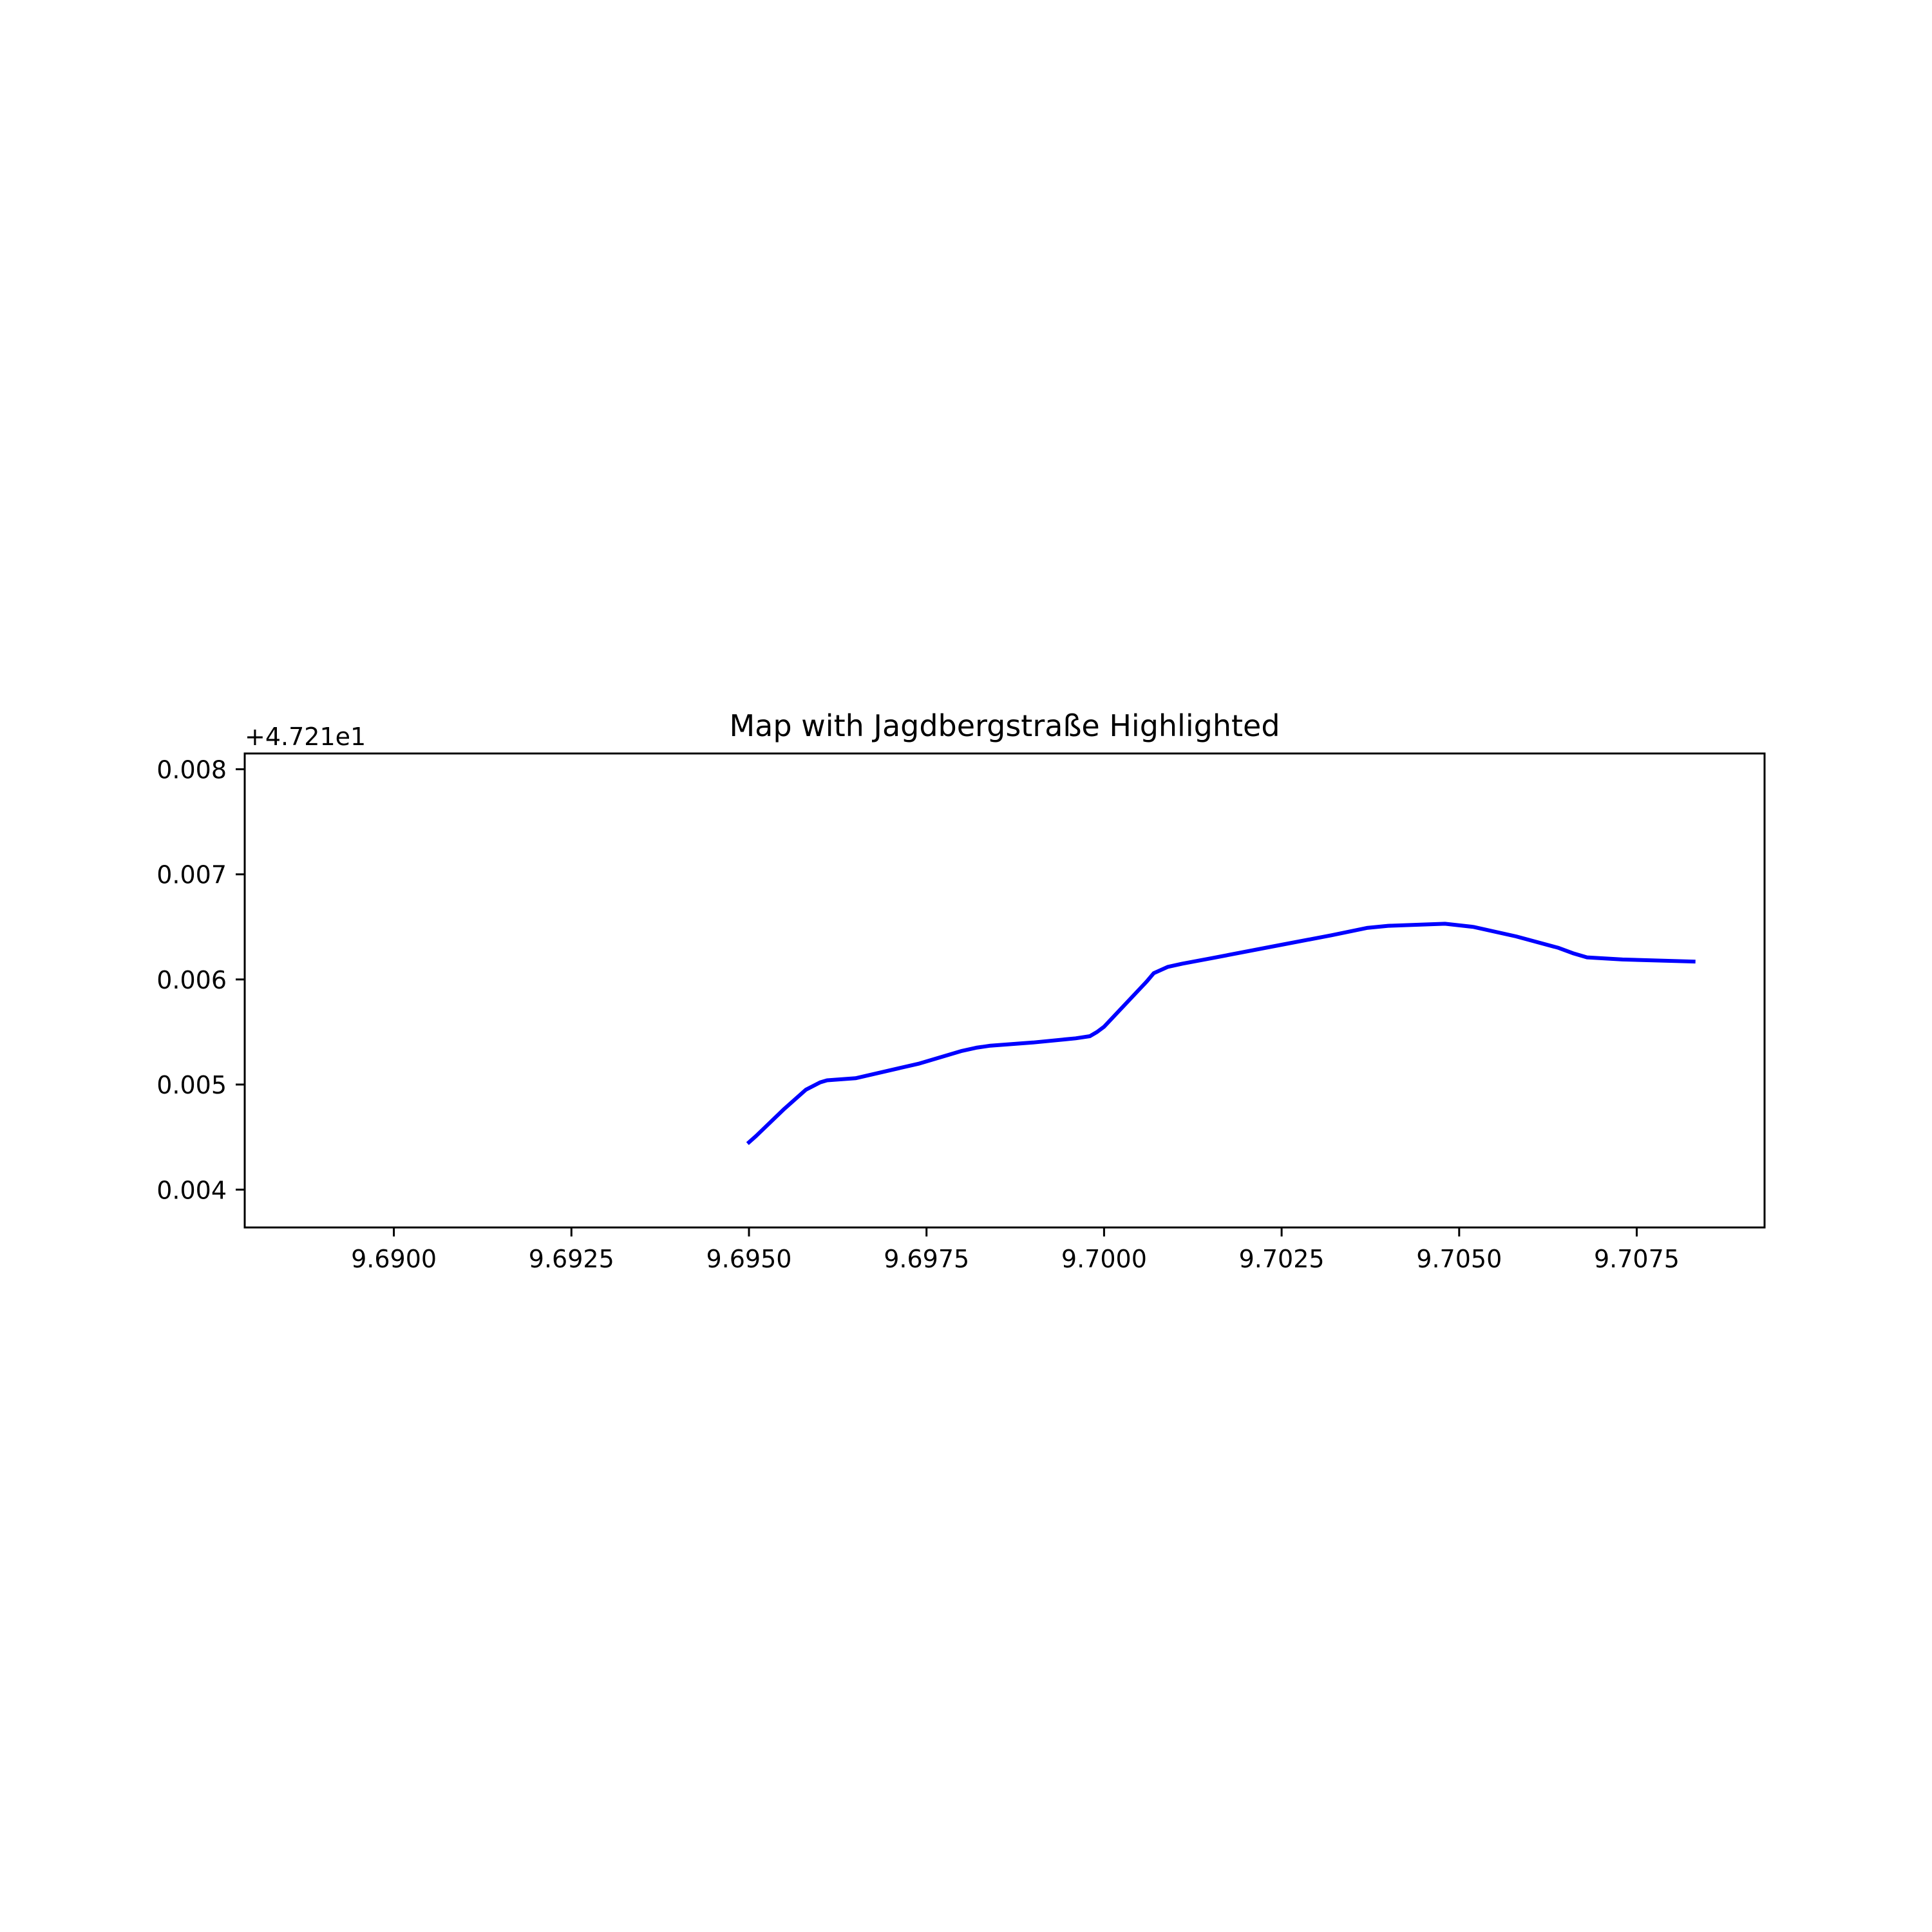  Describe the element at coordinates (191, 770) in the screenshot. I see `y-tick-label: 0.008` at that location.